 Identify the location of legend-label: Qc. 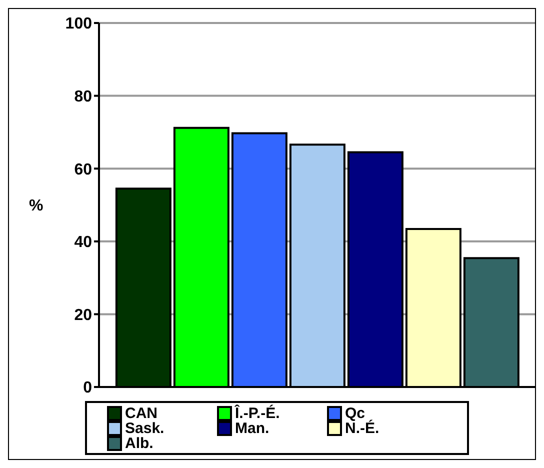
(355, 413).